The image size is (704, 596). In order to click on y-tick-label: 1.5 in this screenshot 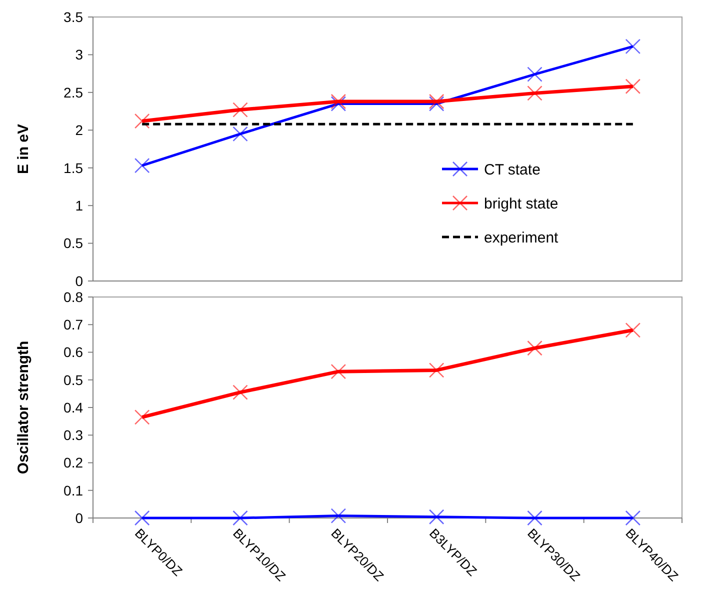, I will do `click(74, 168)`.